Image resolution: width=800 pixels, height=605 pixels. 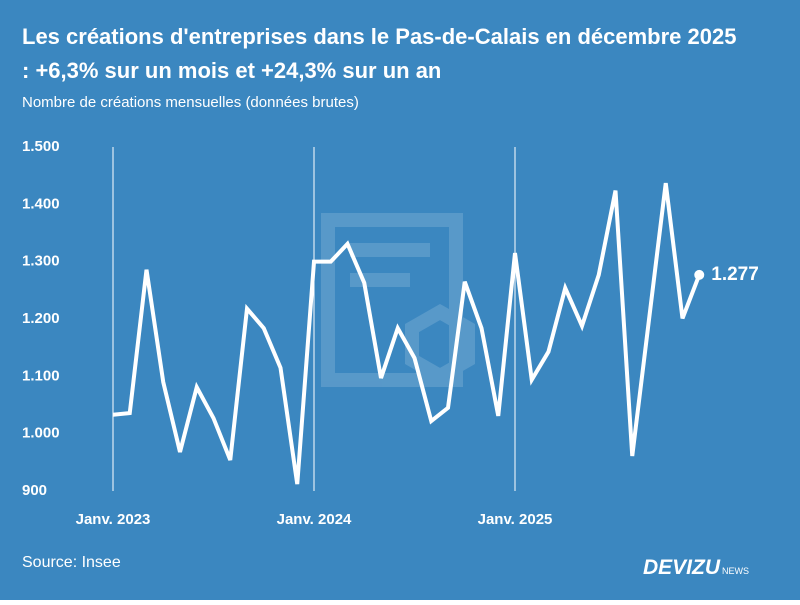 What do you see at coordinates (71, 562) in the screenshot?
I see `source: Source: Insee` at bounding box center [71, 562].